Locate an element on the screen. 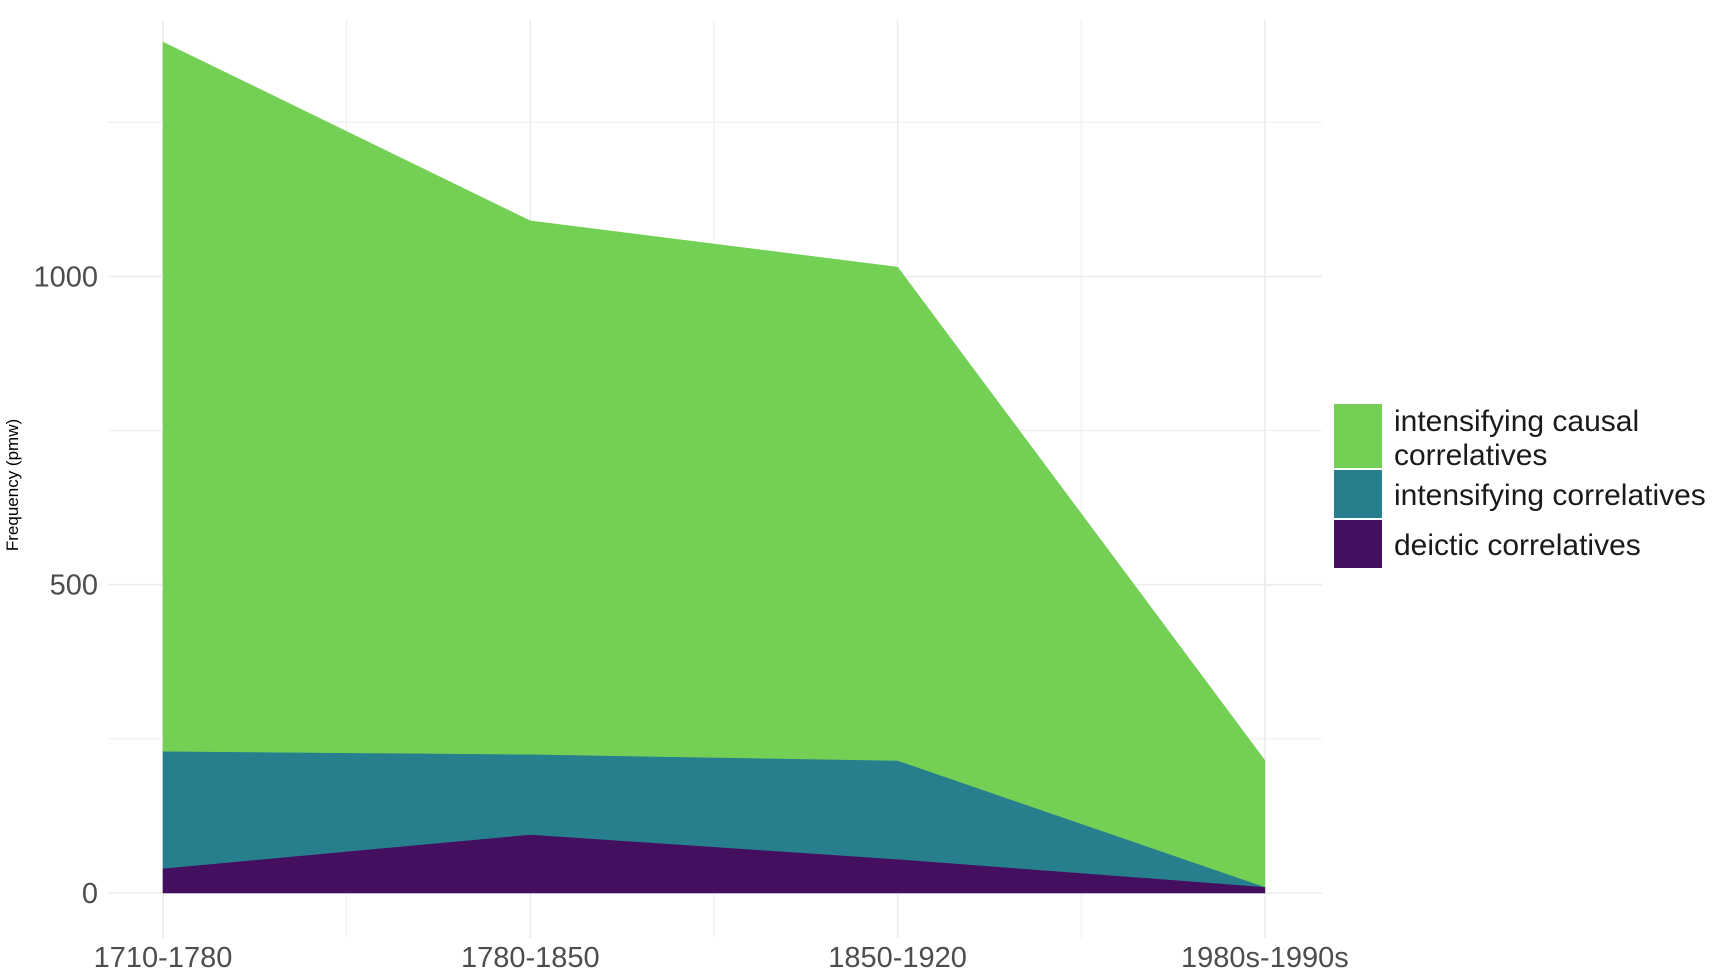  legend-label: intensifying correlatives is located at coordinates (1550, 495).